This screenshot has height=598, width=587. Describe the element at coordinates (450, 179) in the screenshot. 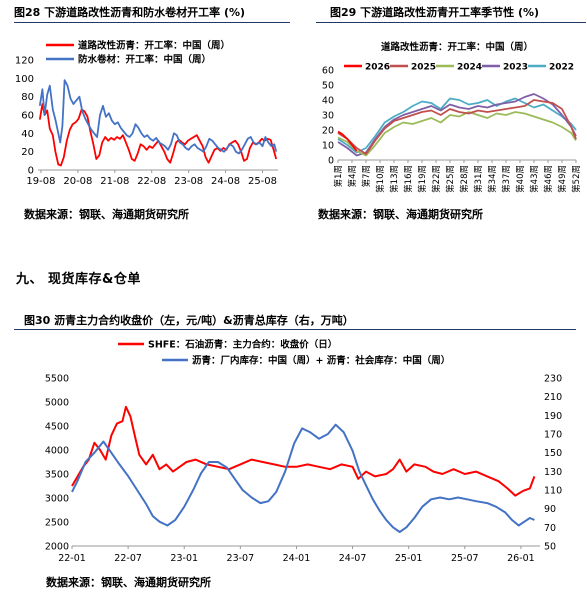

I see `x-tick-label: 第25周` at that location.